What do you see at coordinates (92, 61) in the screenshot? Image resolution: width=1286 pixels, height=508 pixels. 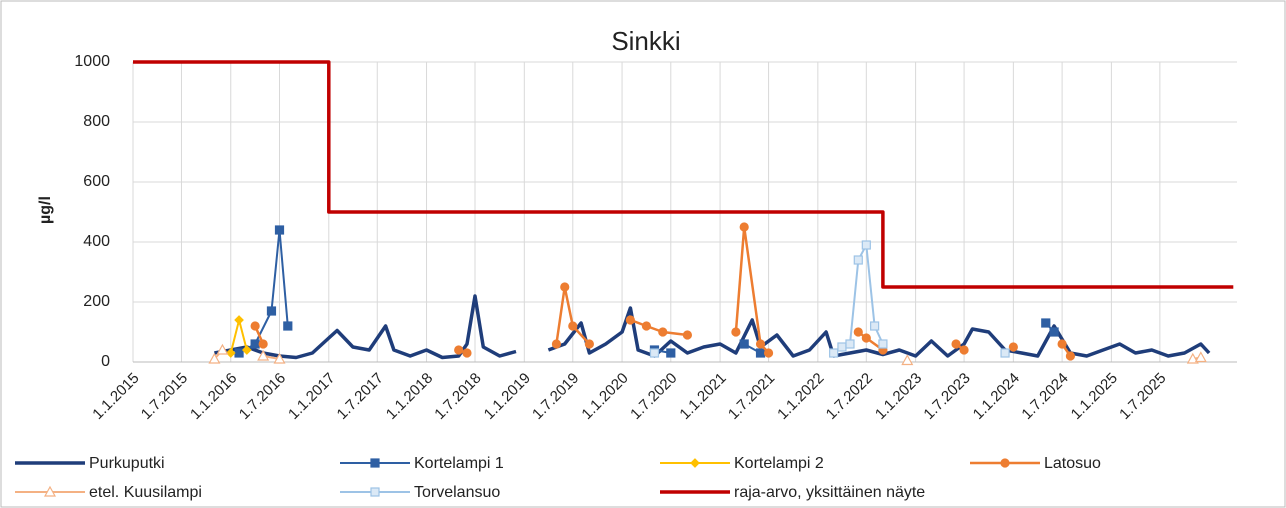 I see `y-tick-label: 1000` at bounding box center [92, 61].